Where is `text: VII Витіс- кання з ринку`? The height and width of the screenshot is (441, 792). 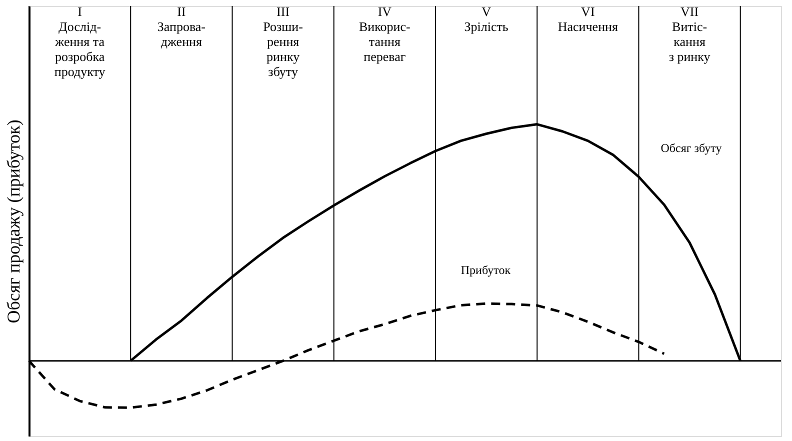 text: VII Витіс- кання з ринку is located at coordinates (689, 34).